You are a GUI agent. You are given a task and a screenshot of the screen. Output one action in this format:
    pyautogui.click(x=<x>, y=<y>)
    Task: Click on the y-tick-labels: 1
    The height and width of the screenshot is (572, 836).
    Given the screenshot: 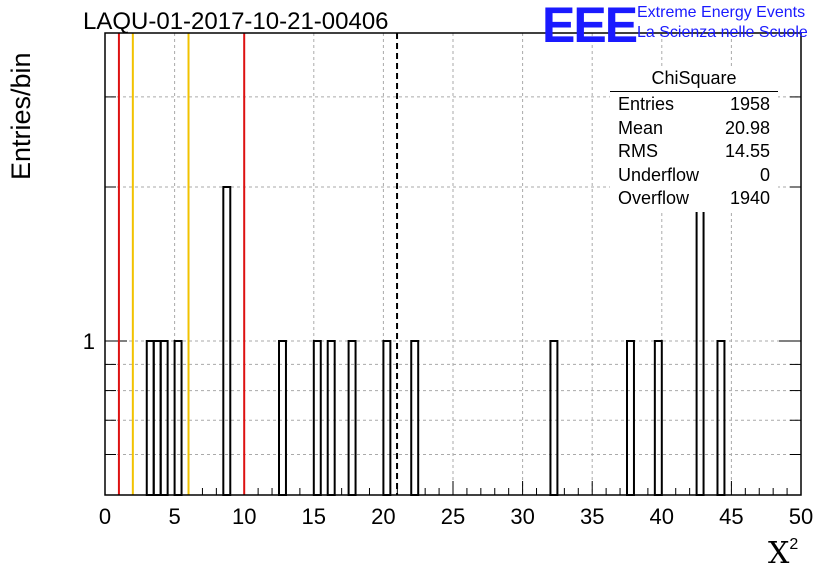 What is the action you would take?
    pyautogui.click(x=89, y=341)
    